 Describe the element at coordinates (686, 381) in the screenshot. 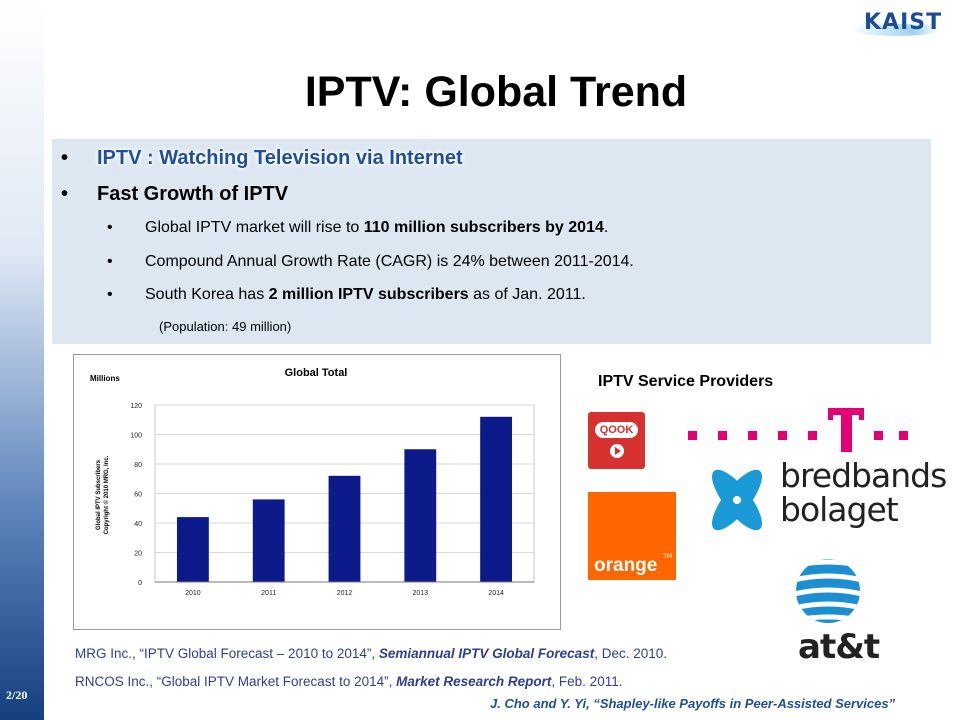

I see `providers-title: IPTV Service Providers` at that location.